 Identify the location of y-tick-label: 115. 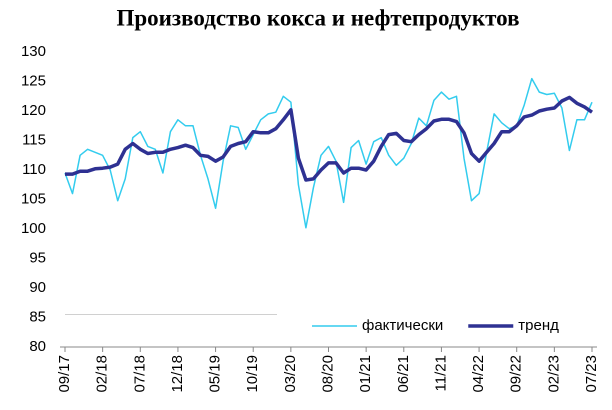
(34, 139).